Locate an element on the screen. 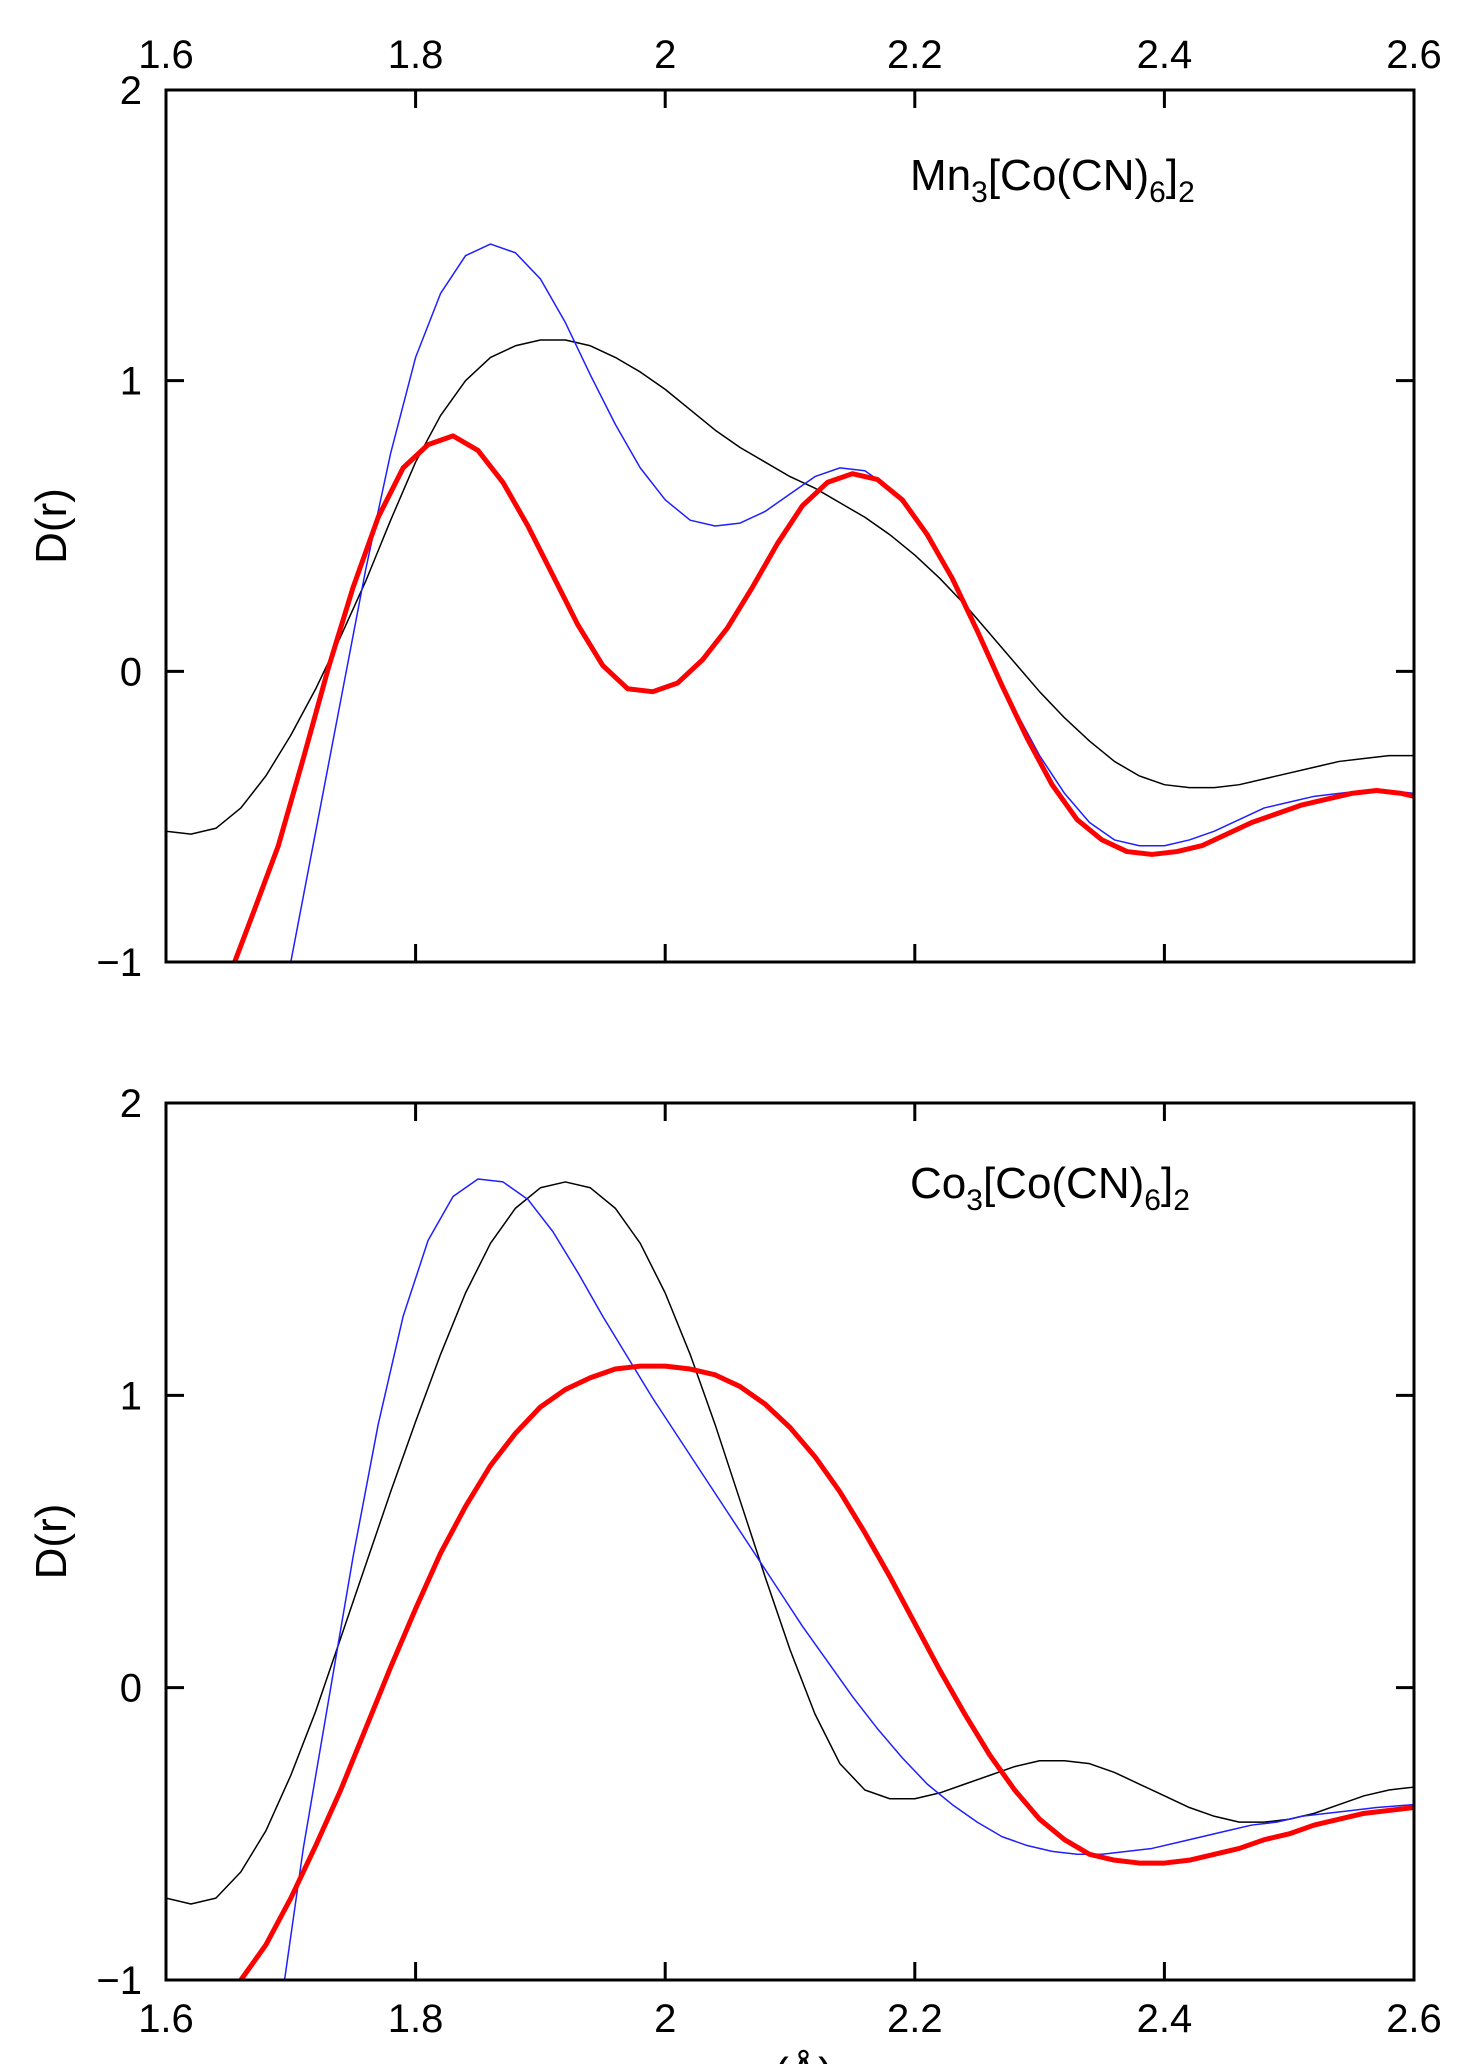 The width and height of the screenshot is (1480, 2064). x-tick-label: 1.8 is located at coordinates (416, 2019).